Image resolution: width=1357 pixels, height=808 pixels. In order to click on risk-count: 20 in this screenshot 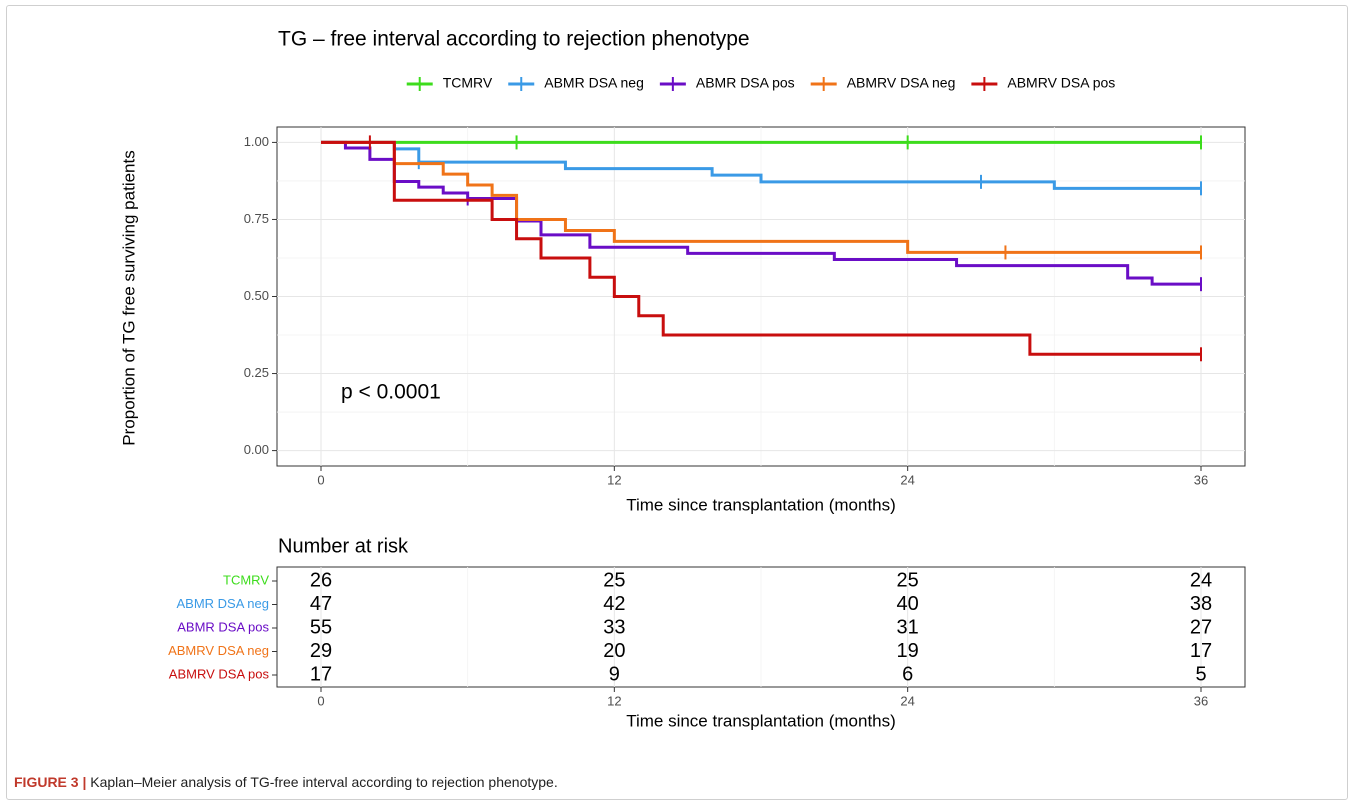, I will do `click(614, 651)`.